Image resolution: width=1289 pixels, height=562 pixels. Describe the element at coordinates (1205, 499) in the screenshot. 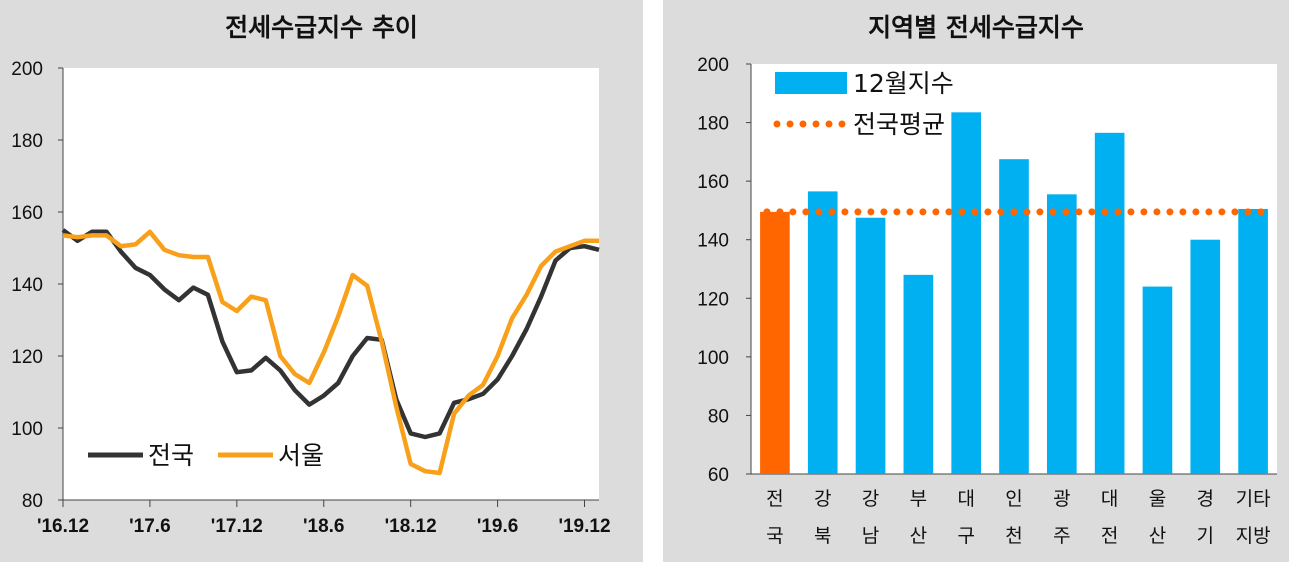

I see `category-label-line1: 경` at that location.